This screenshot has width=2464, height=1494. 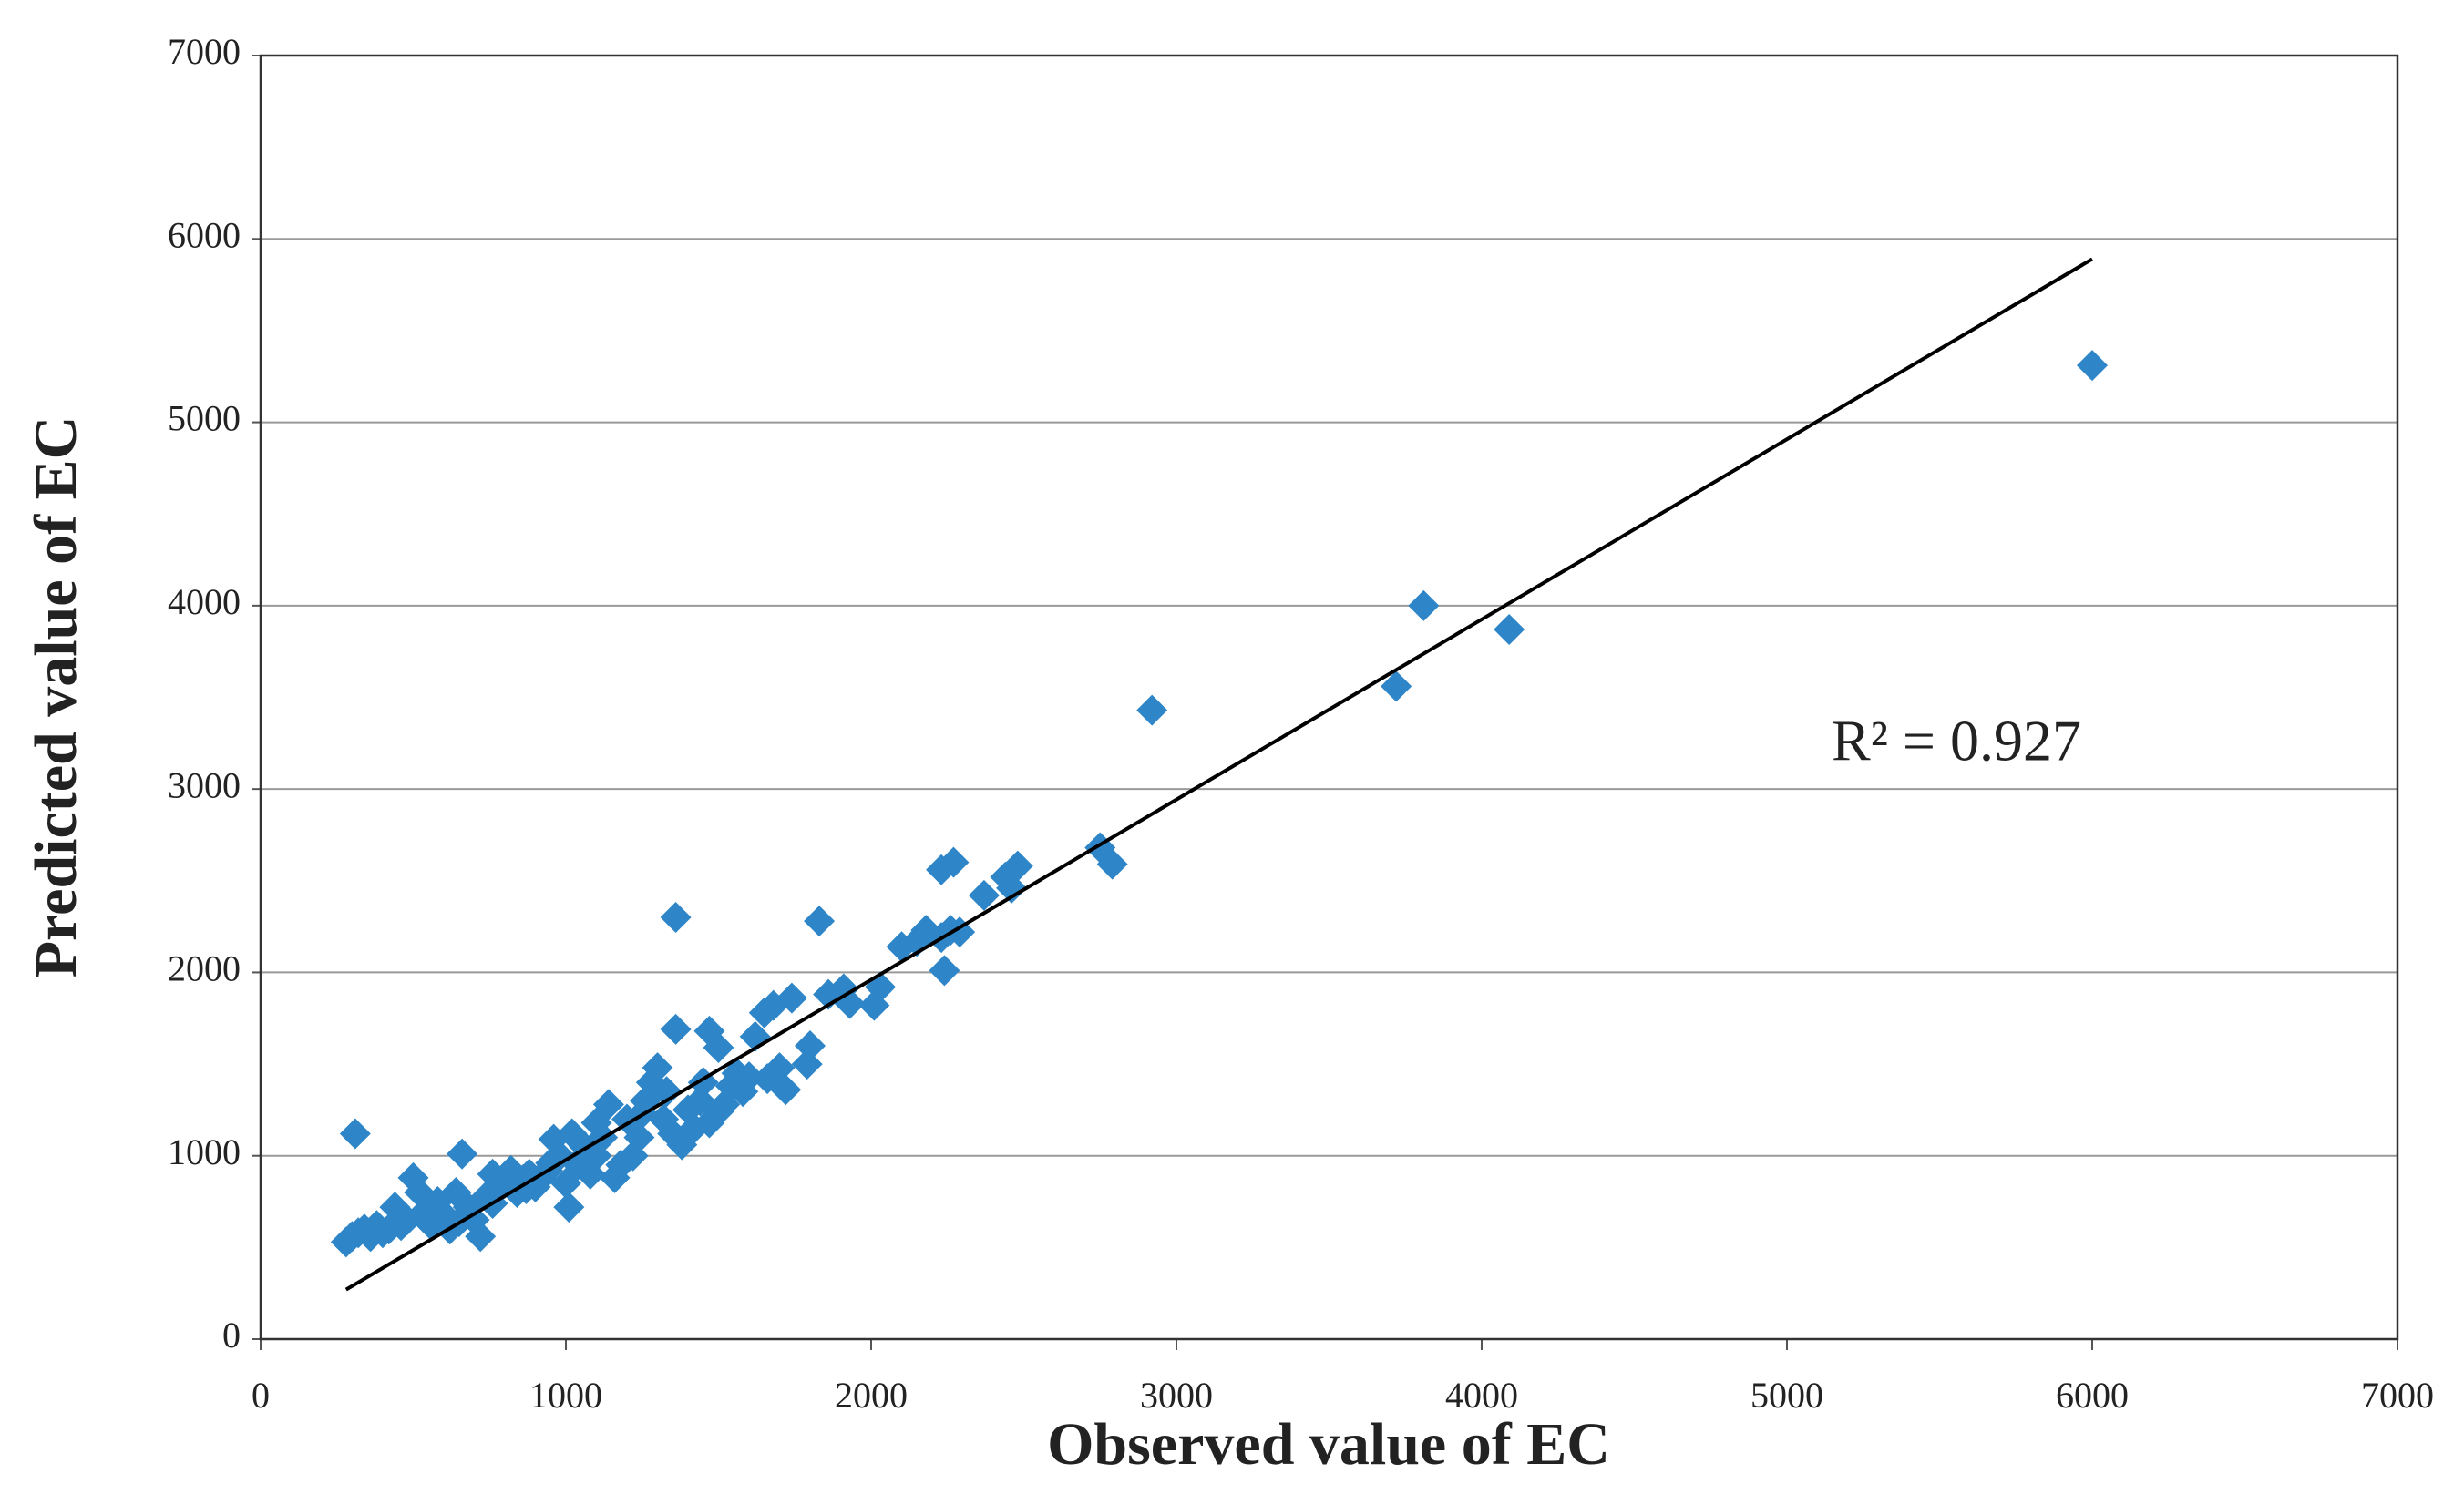 I want to click on x-tick-label: 3000, so click(x=1176, y=1396).